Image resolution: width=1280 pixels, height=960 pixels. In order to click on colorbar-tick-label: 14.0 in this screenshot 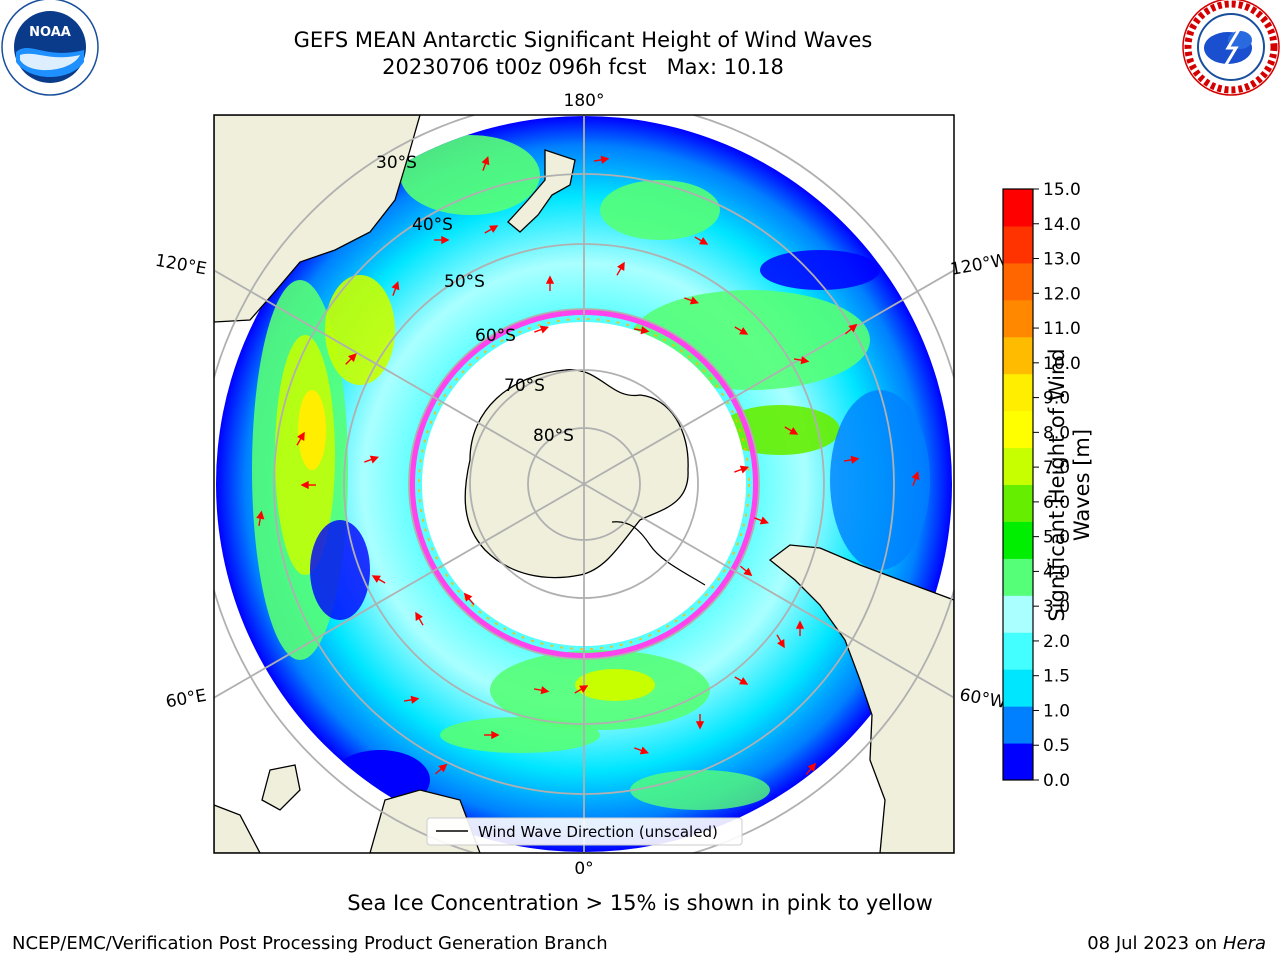, I will do `click(1062, 225)`.